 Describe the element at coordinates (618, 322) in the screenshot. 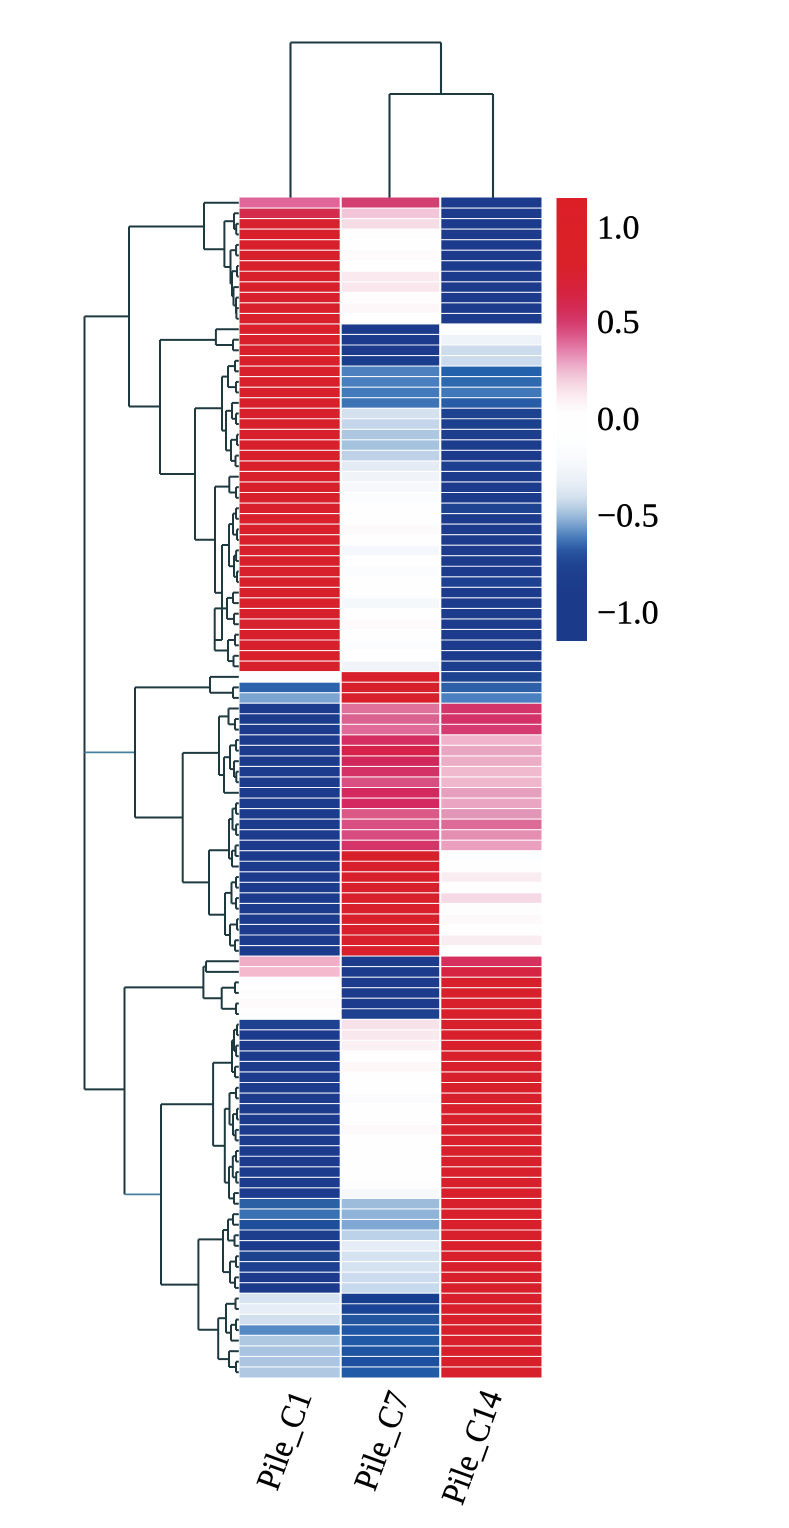

I see `svg-text: 0.5` at that location.